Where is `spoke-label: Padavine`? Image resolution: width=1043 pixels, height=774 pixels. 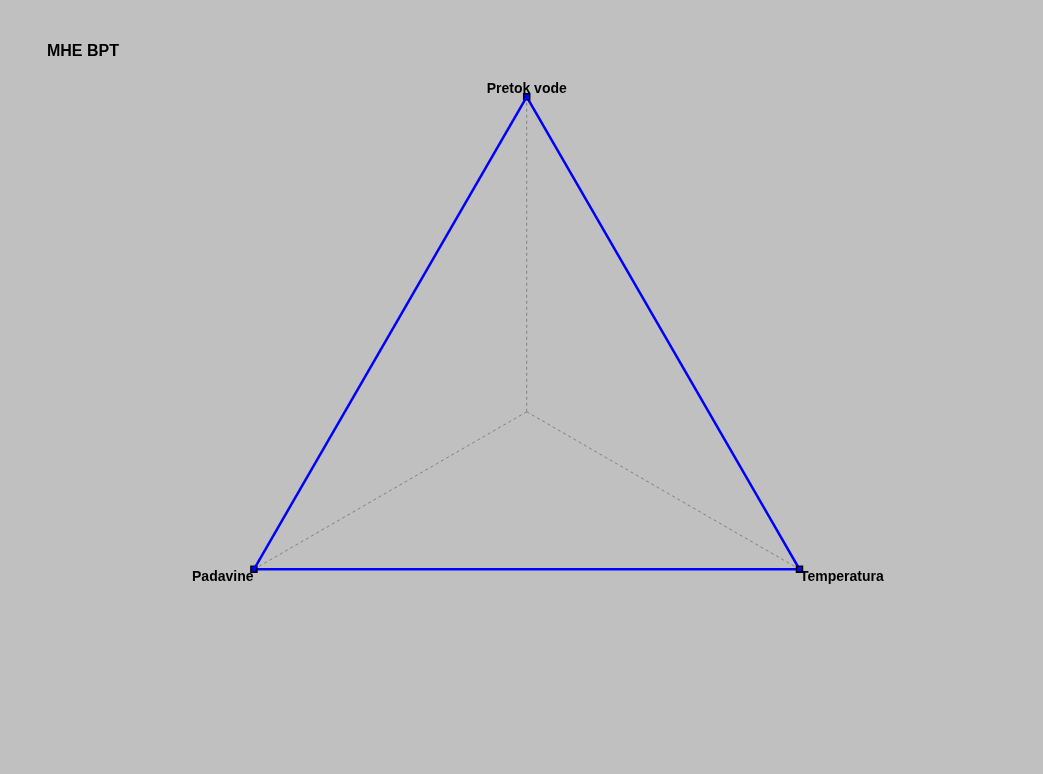
spoke-label: Padavine is located at coordinates (223, 575).